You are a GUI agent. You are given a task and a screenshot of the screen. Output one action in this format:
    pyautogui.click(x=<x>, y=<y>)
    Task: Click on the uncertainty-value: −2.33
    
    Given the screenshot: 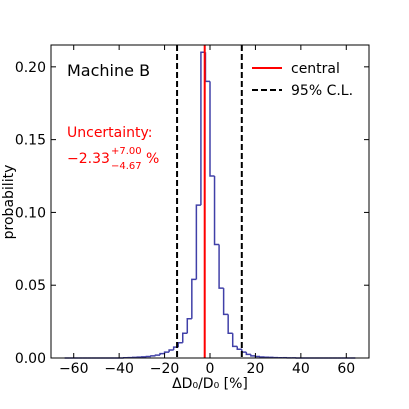 What is the action you would take?
    pyautogui.click(x=88, y=159)
    